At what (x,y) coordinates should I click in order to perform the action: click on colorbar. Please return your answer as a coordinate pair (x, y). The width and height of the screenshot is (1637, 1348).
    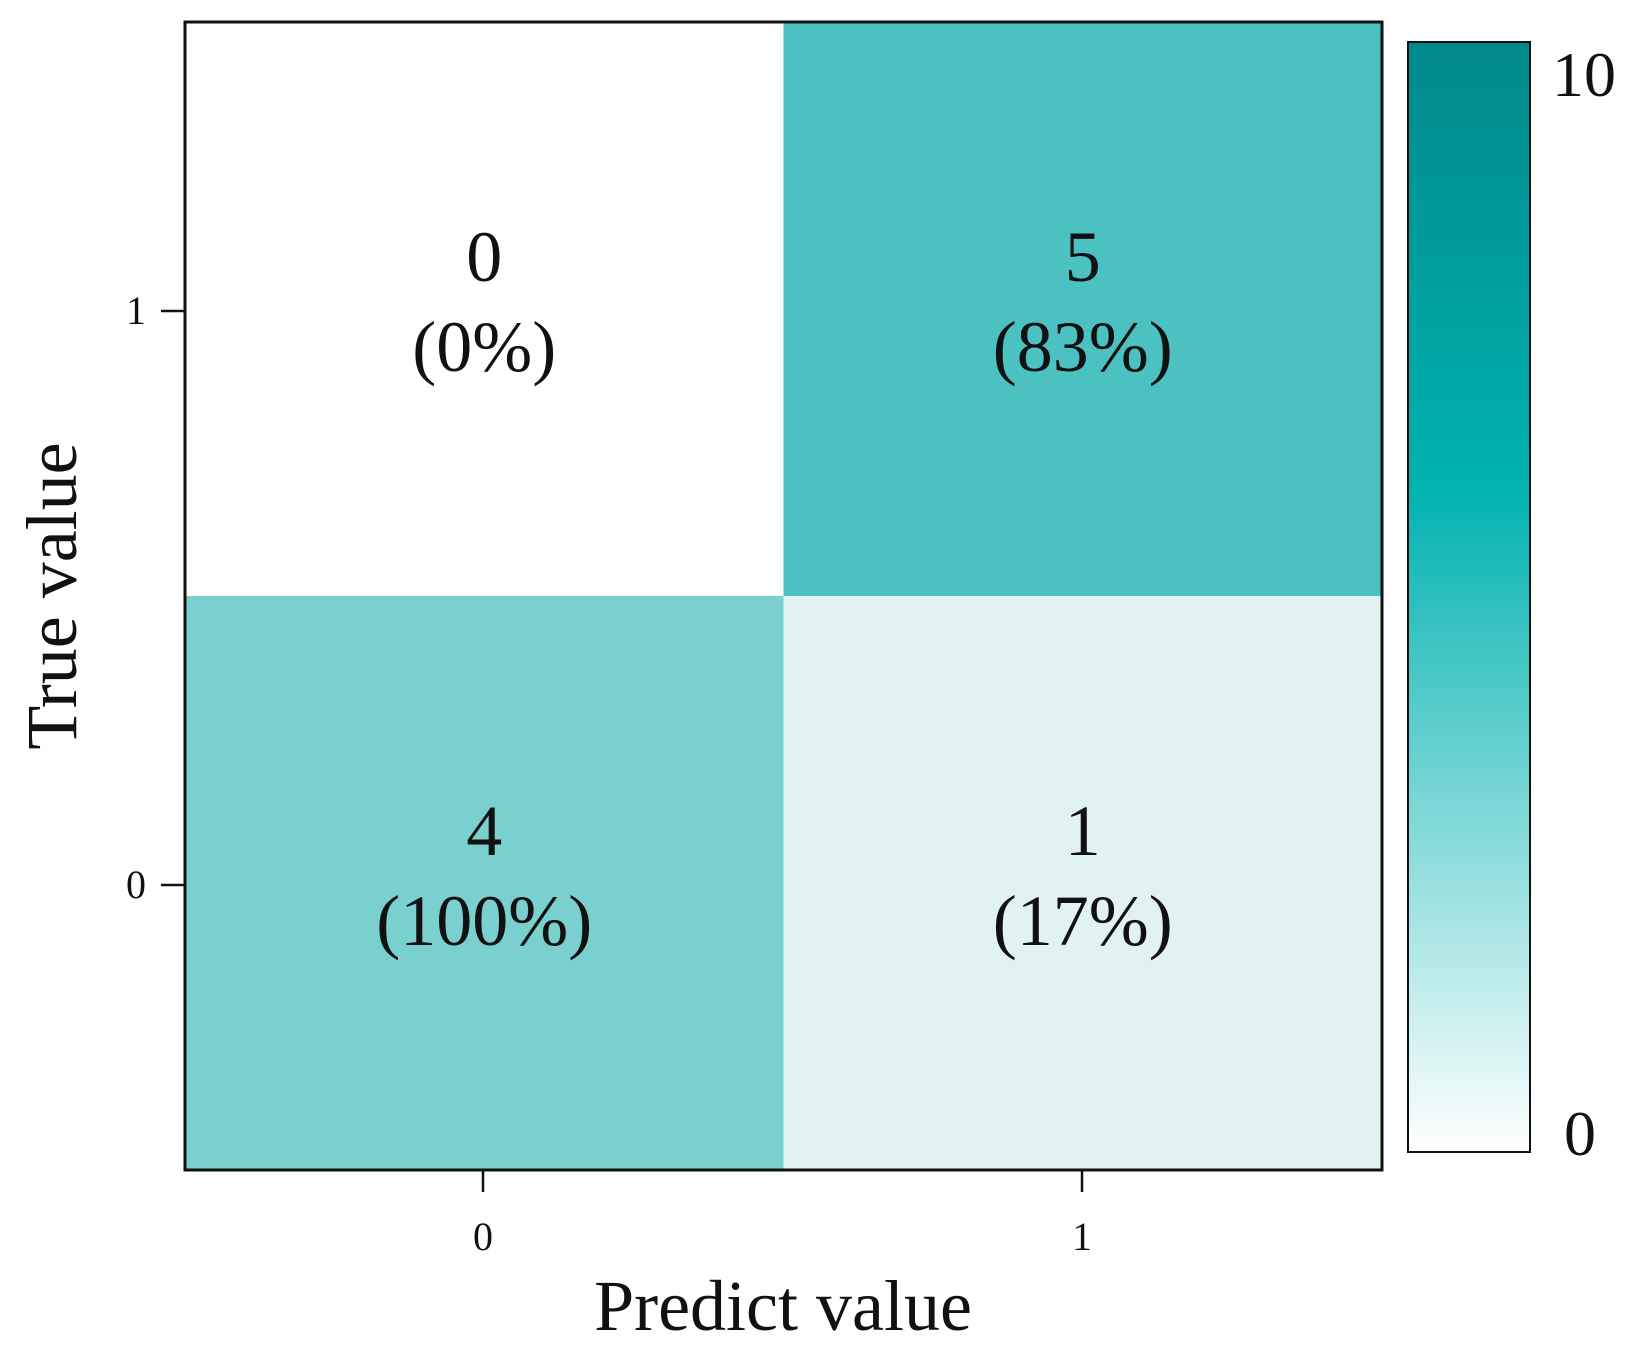
    Looking at the image, I should click on (1469, 597).